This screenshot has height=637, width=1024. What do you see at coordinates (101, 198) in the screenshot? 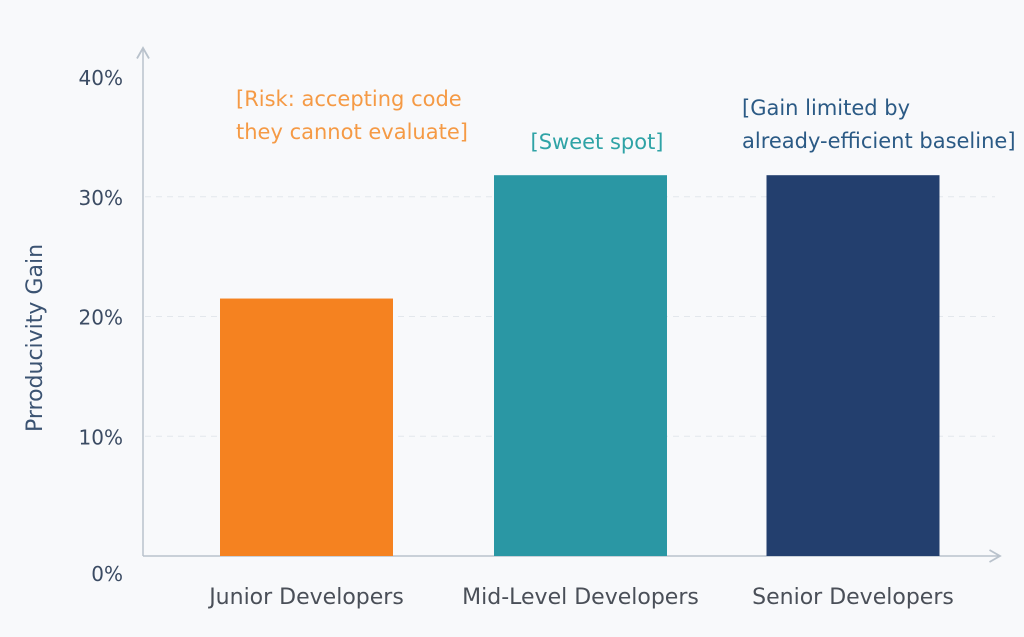
I see `y-tick-label: 30%` at bounding box center [101, 198].